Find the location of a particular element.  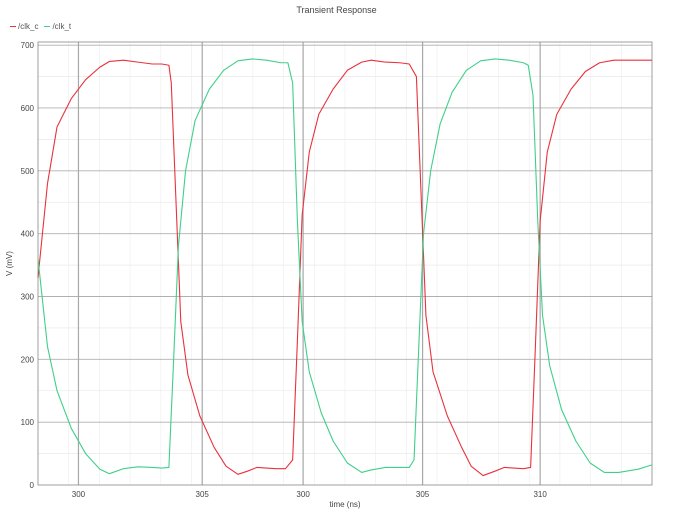

legend-swatch-clk-t is located at coordinates (47, 26).